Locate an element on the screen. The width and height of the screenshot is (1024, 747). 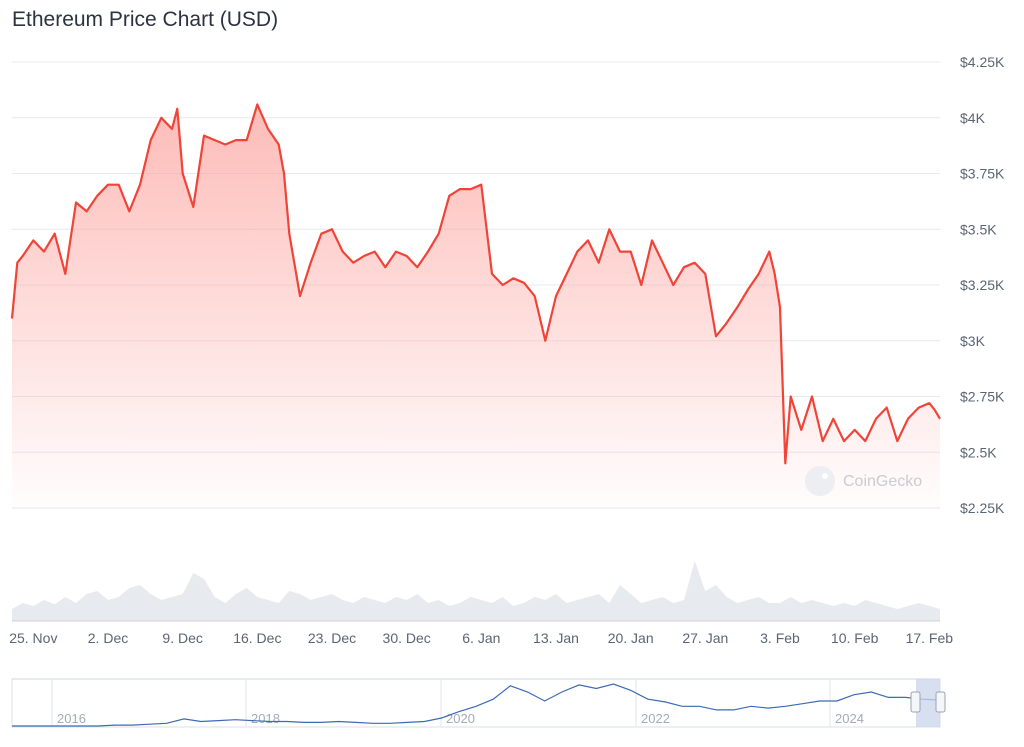
x-tick-label: 9. Dec is located at coordinates (182, 638).